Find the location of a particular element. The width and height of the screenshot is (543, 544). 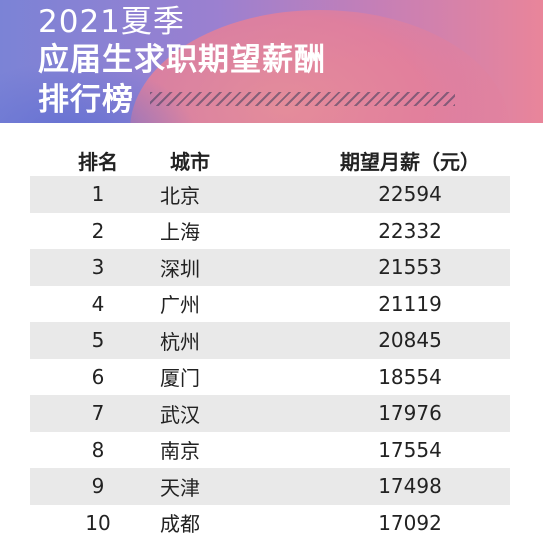

city-cell: 杭州 is located at coordinates (180, 341).